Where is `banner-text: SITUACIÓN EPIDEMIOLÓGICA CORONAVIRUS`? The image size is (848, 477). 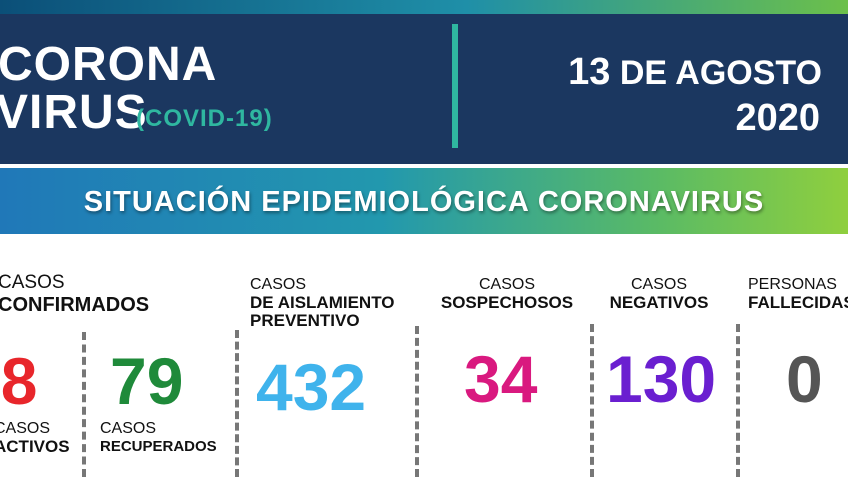
banner-text: SITUACIÓN EPIDEMIOLÓGICA CORONAVIRUS is located at coordinates (424, 202).